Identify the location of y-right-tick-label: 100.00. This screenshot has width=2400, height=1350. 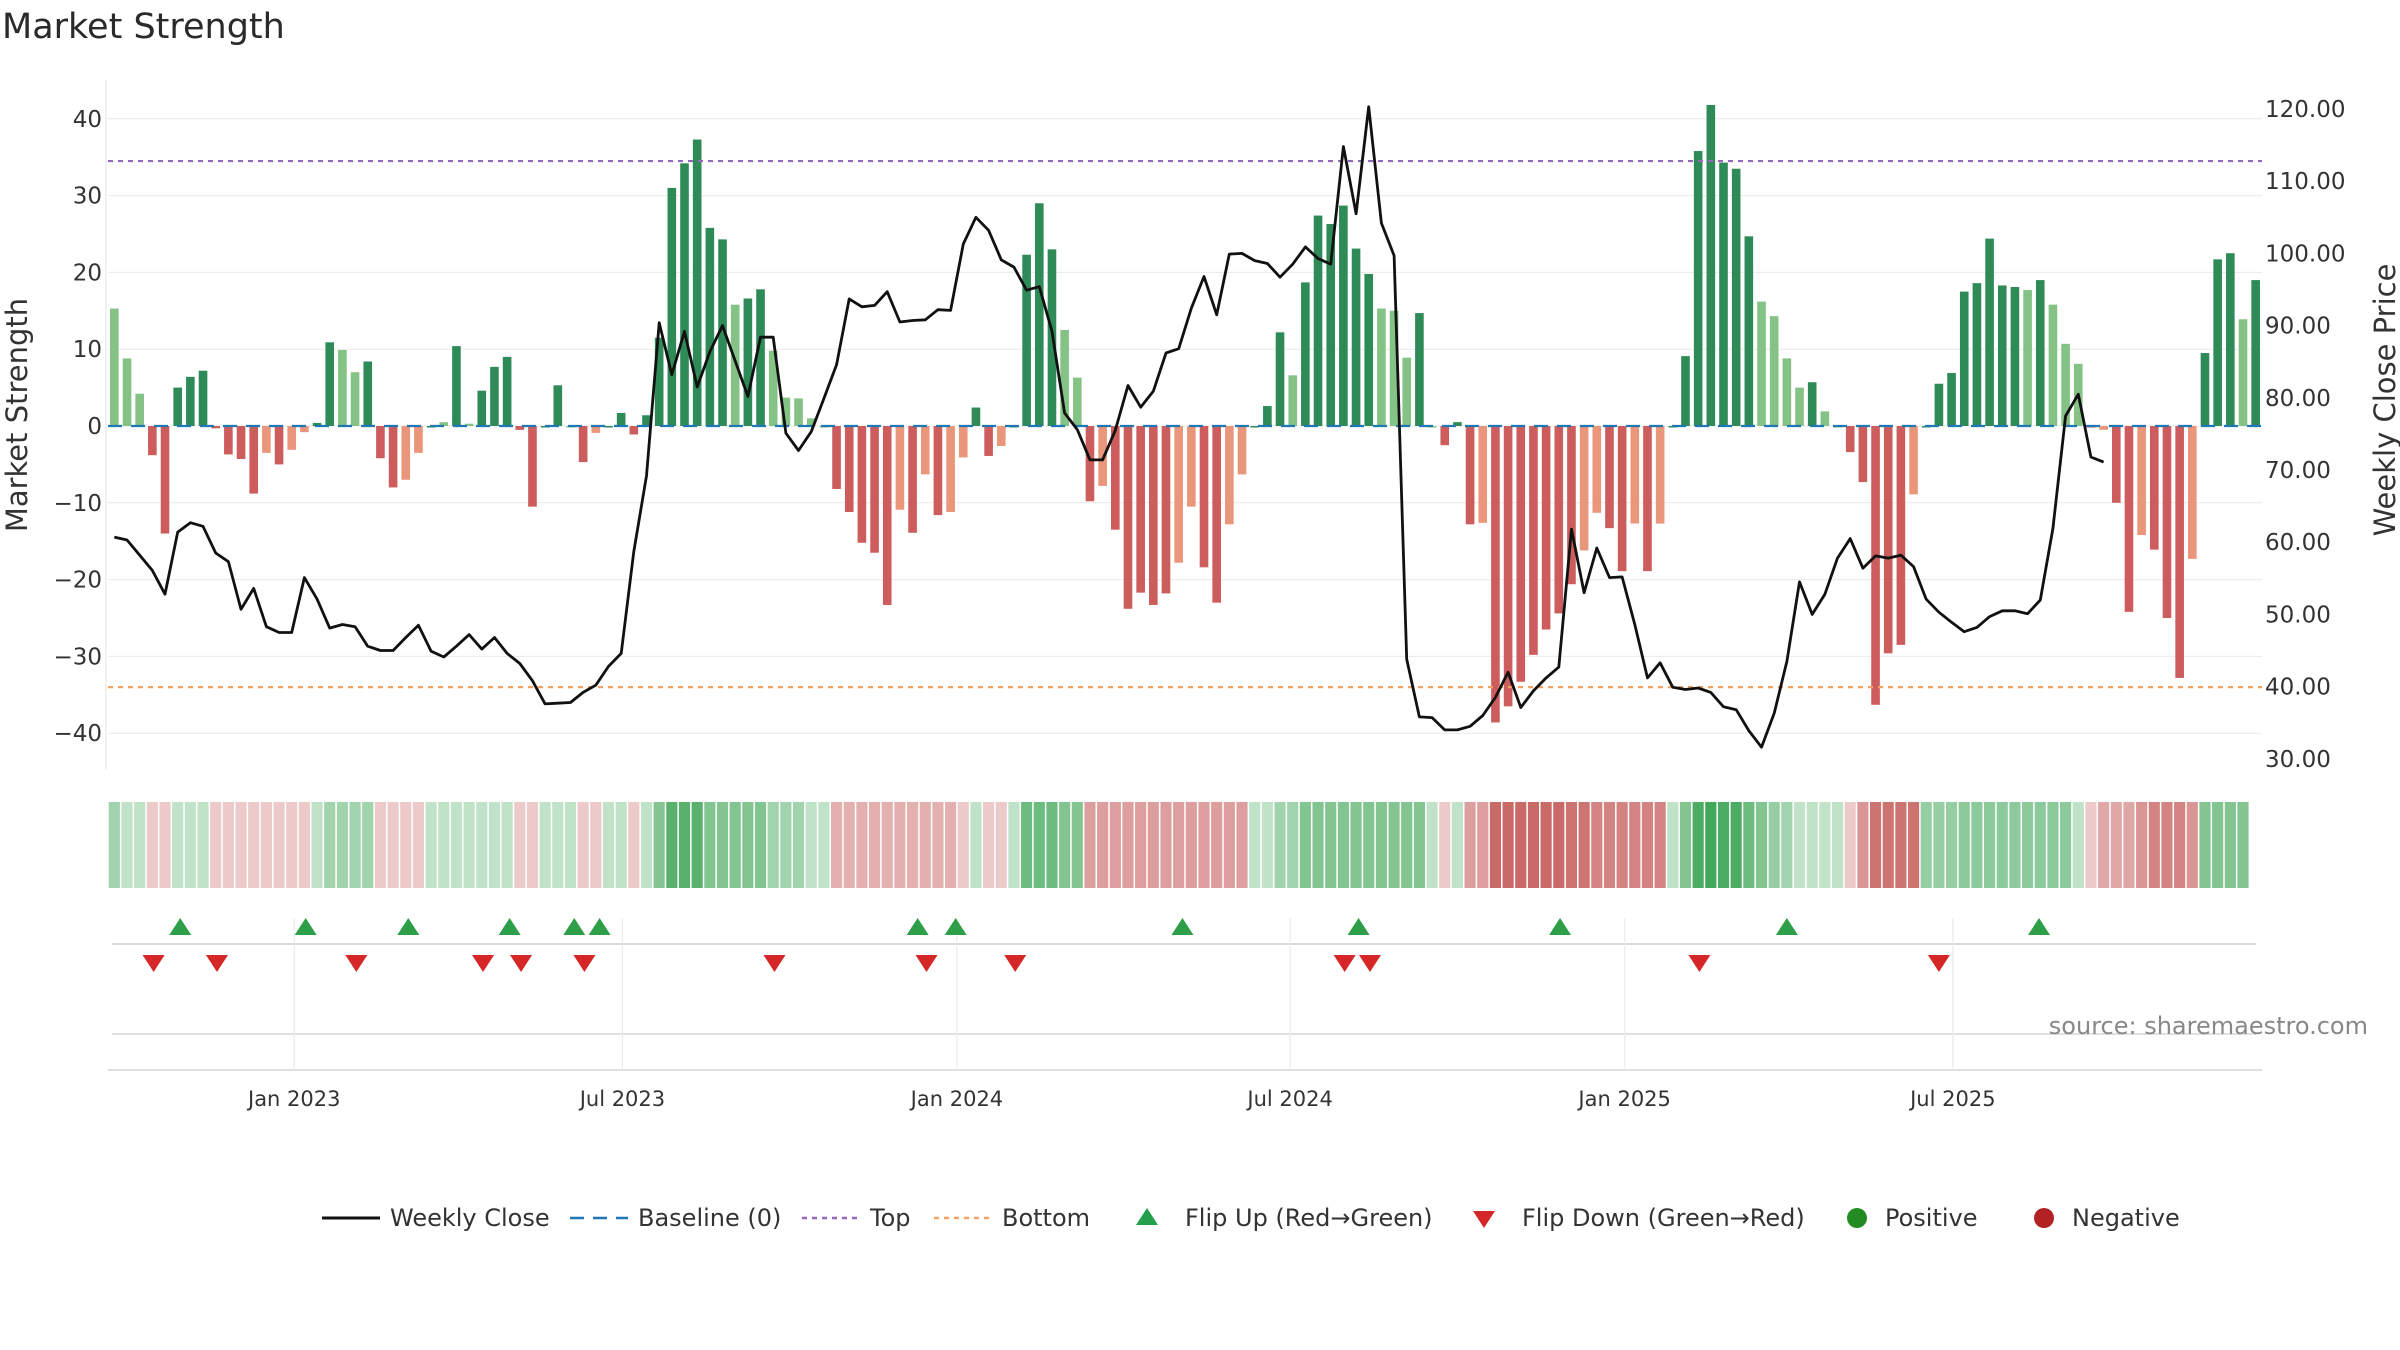
(2305, 254).